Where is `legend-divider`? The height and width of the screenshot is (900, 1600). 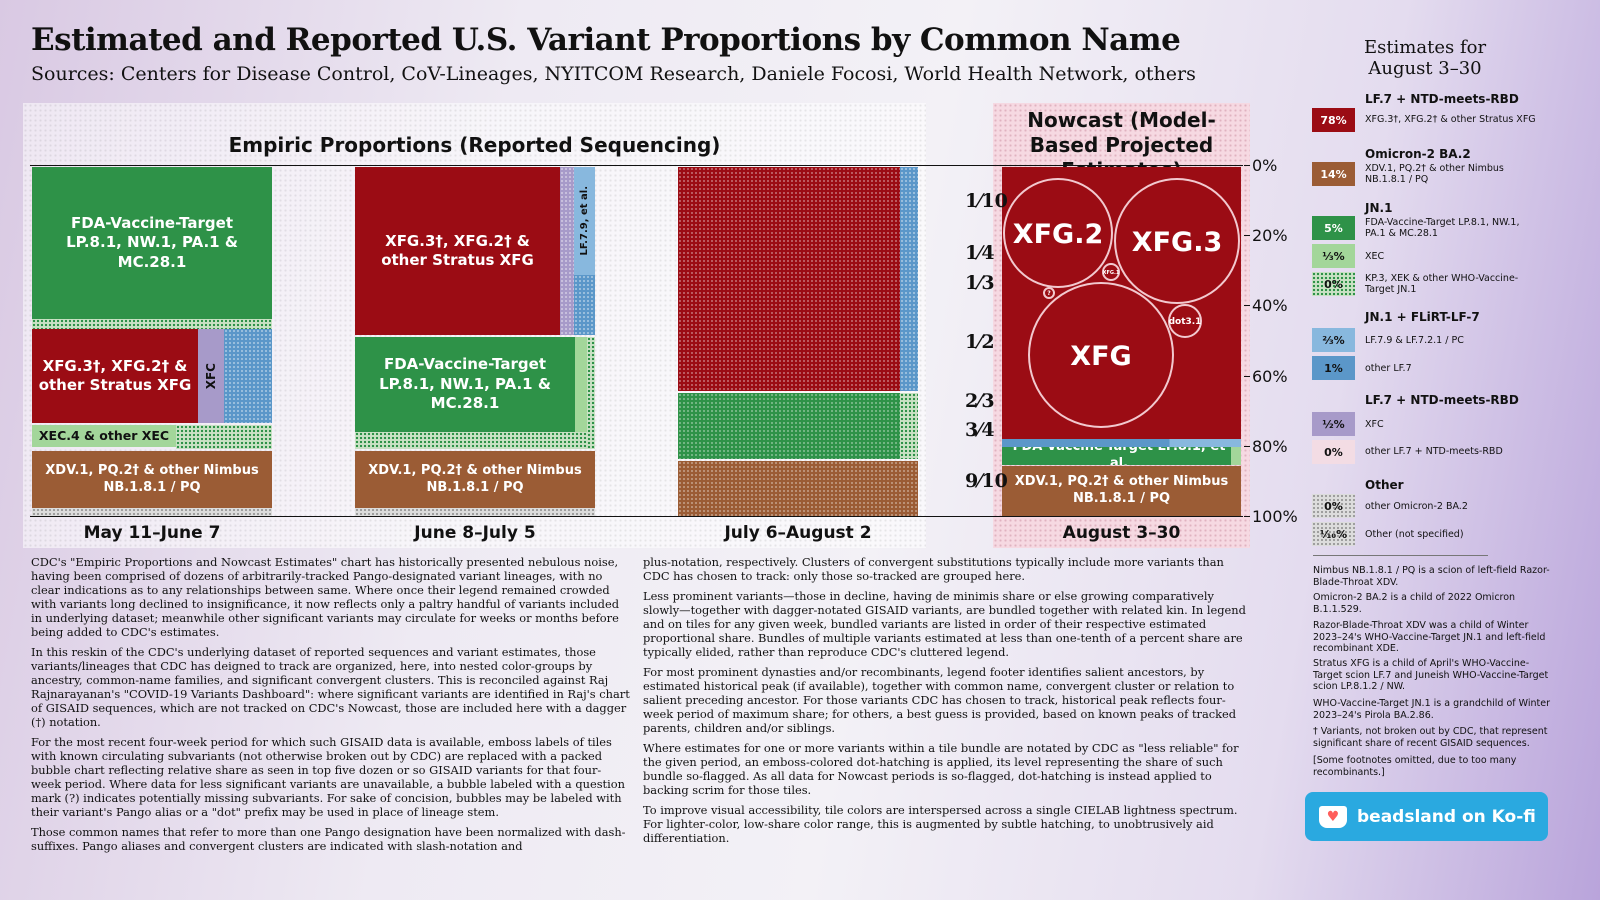 legend-divider is located at coordinates (1400, 555).